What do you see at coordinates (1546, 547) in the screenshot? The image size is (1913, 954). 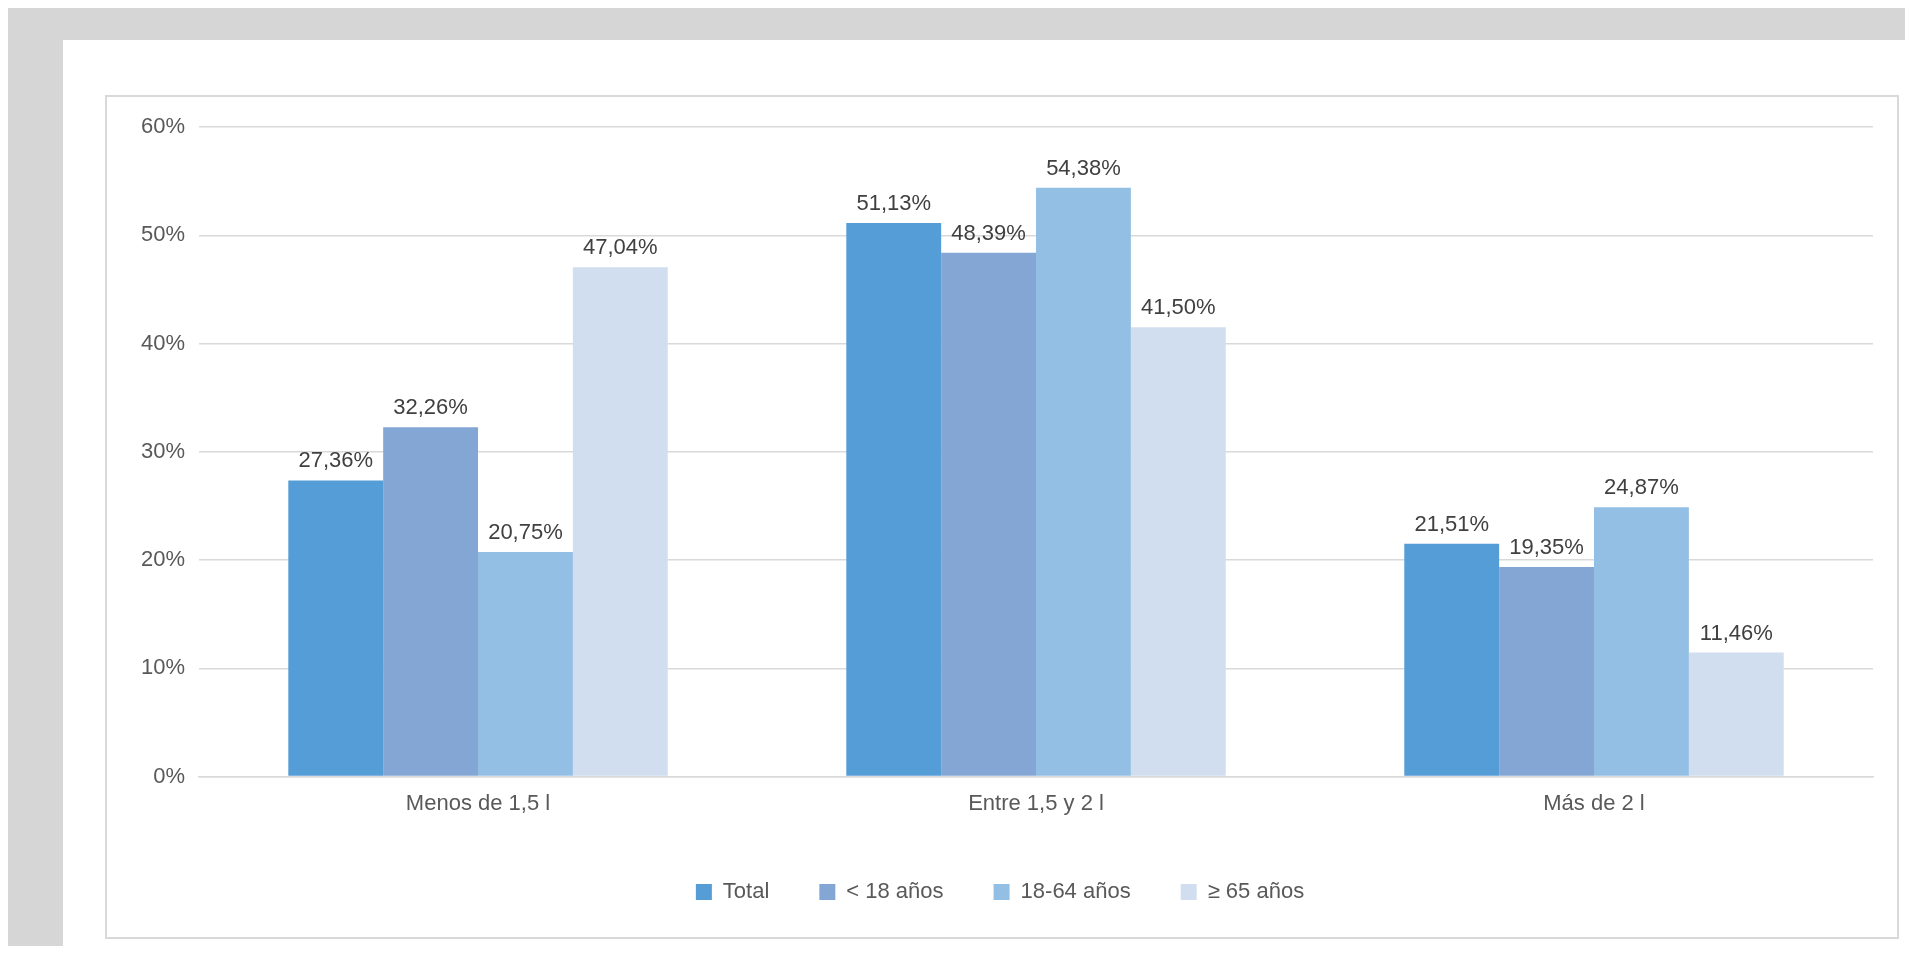 I see `data-label: 19,35%` at bounding box center [1546, 547].